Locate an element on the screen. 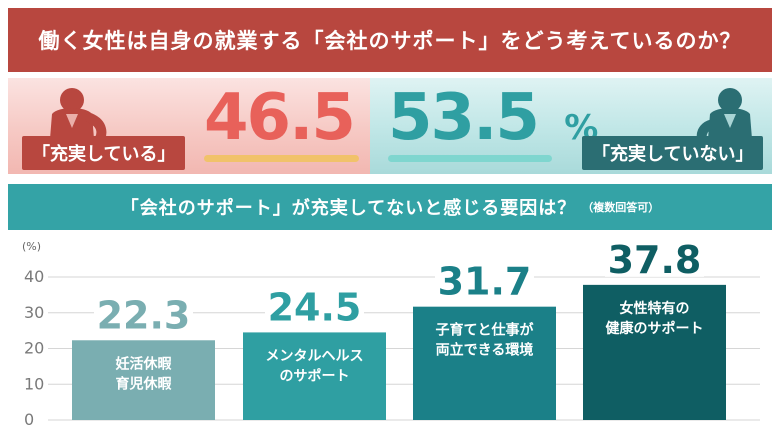 This screenshot has height=440, width=780. not-satisfied-tag: 「充実していない」 is located at coordinates (673, 153).